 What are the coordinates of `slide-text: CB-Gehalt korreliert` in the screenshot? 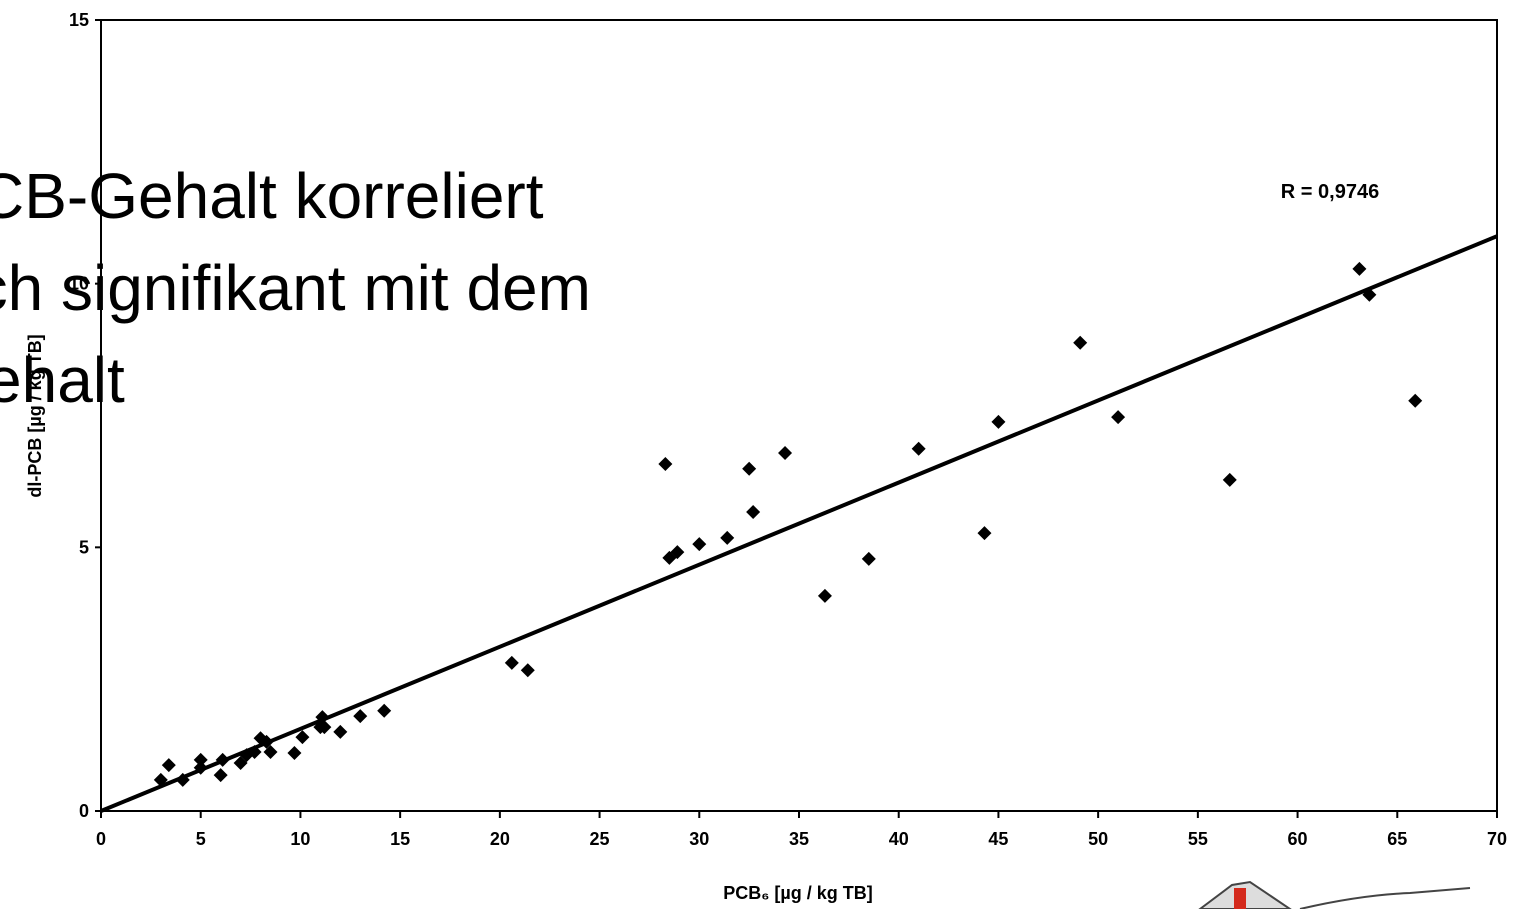 It's located at (272, 196).